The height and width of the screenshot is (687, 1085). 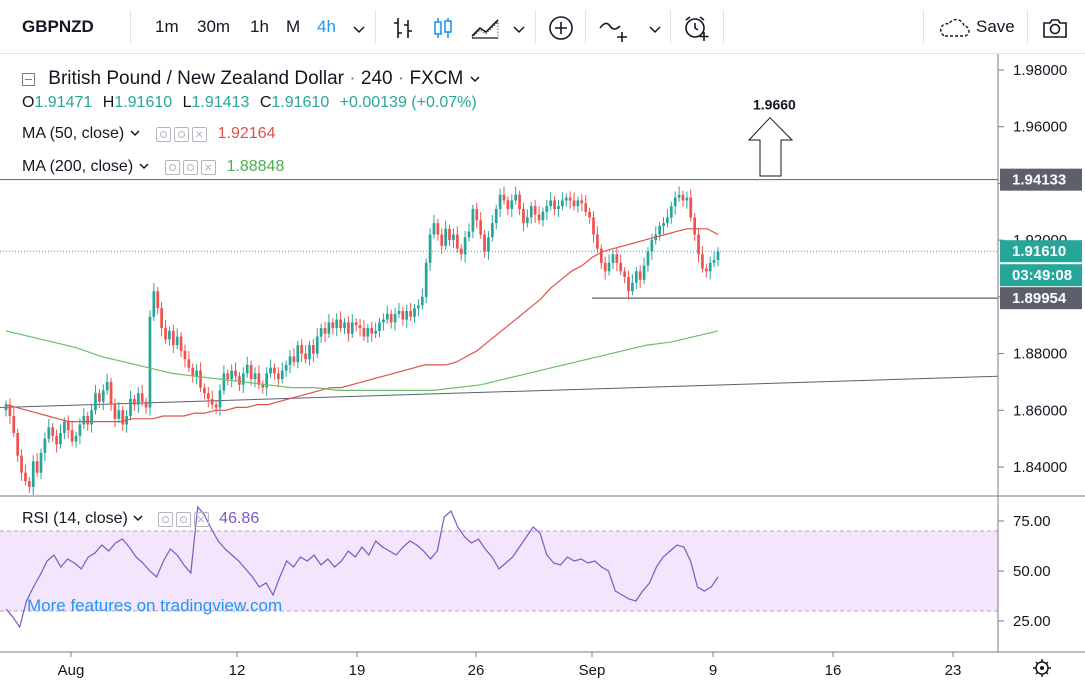 I want to click on collapse-icon, so click(x=28, y=79).